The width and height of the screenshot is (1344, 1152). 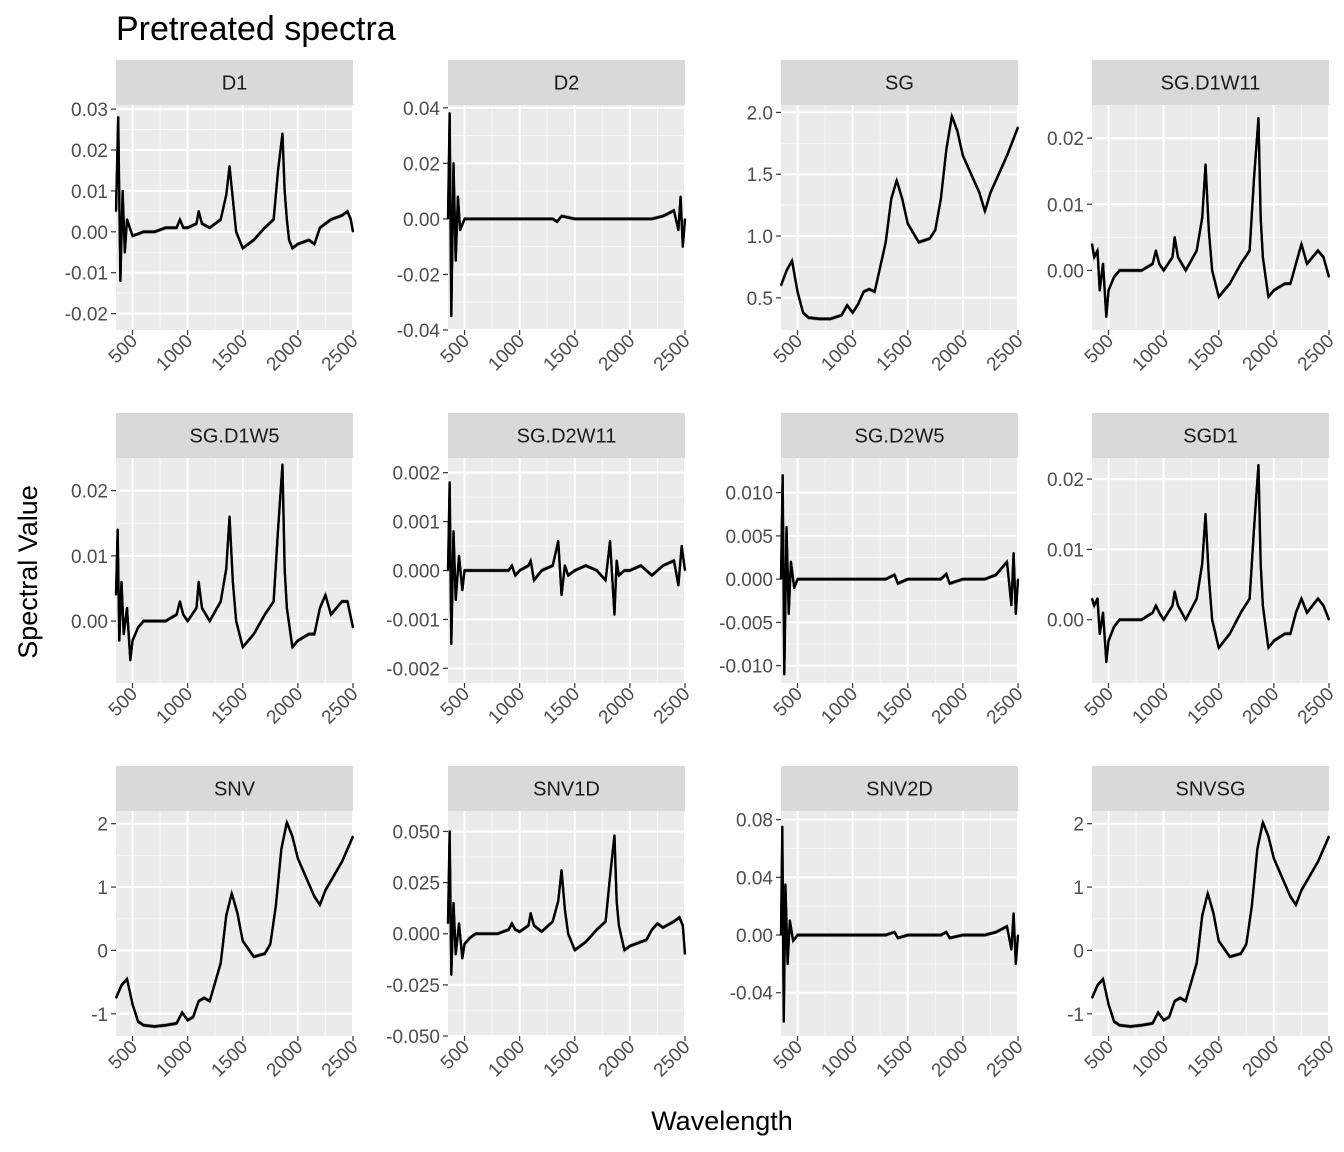 I want to click on facet-strip-label: D1, so click(x=235, y=84).